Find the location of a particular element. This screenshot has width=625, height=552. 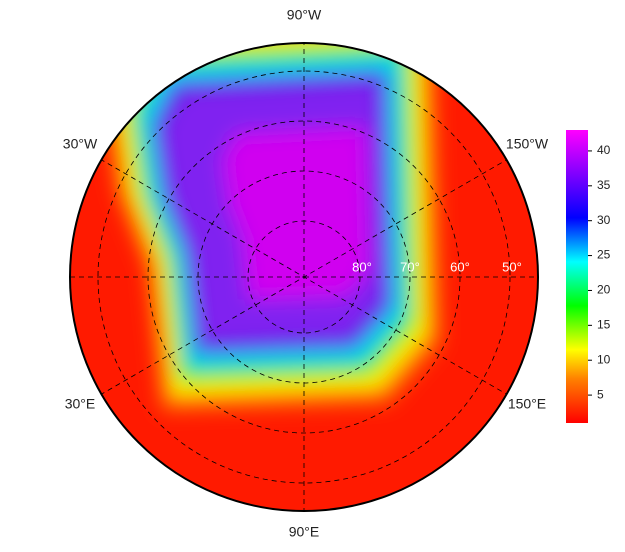

colorbar is located at coordinates (577, 276).